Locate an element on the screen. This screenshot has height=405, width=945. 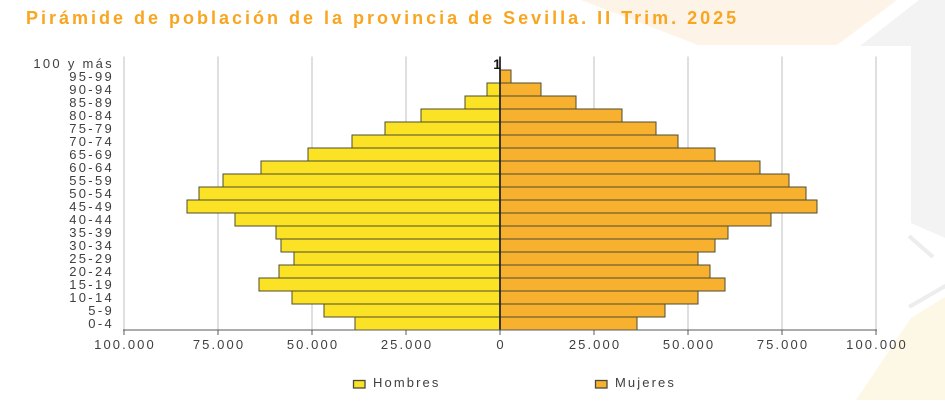
svg-text: 20-24 is located at coordinates (91, 271).